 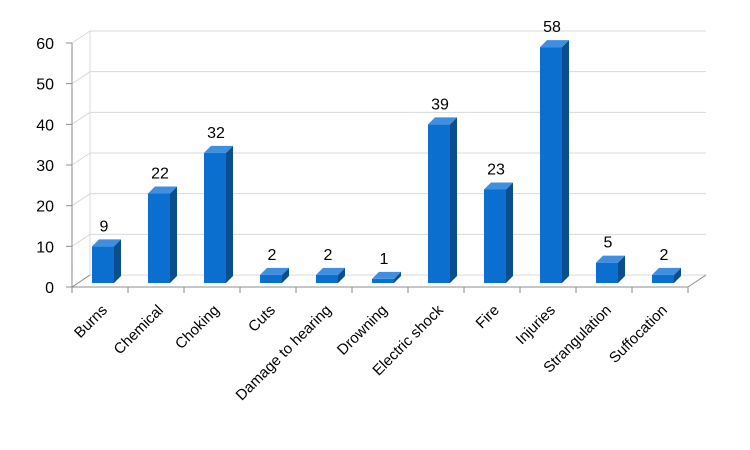 What do you see at coordinates (284, 353) in the screenshot?
I see `category-label: Damage to hearing` at bounding box center [284, 353].